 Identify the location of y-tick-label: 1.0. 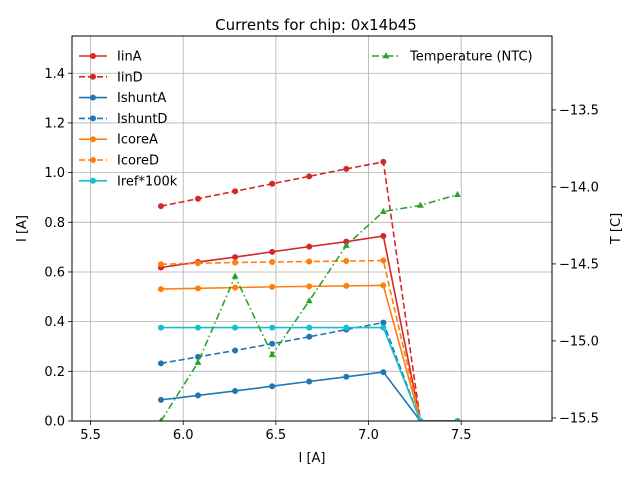
(54, 173).